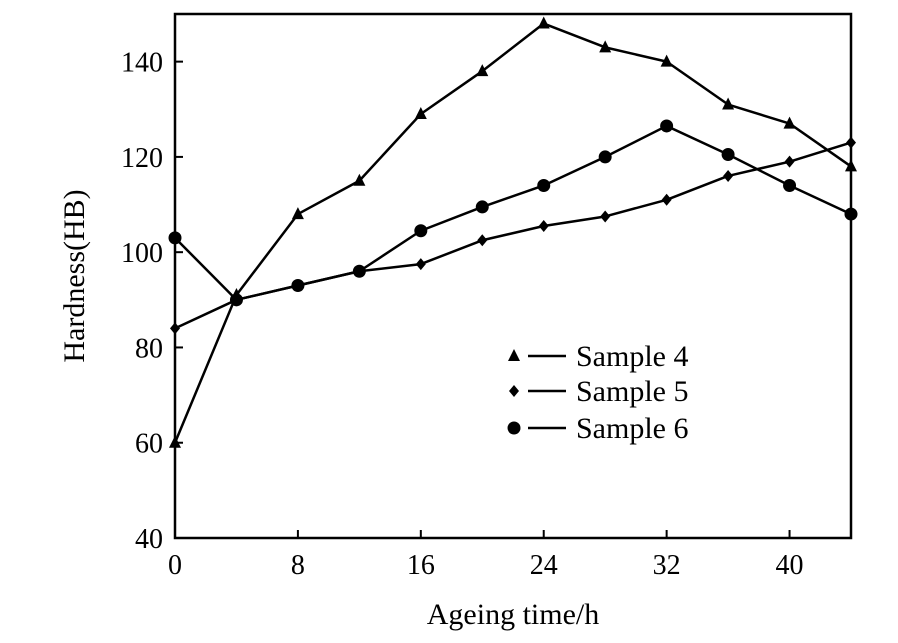 Image resolution: width=898 pixels, height=643 pixels. Describe the element at coordinates (632, 391) in the screenshot. I see `legend-label: Sample 5` at that location.